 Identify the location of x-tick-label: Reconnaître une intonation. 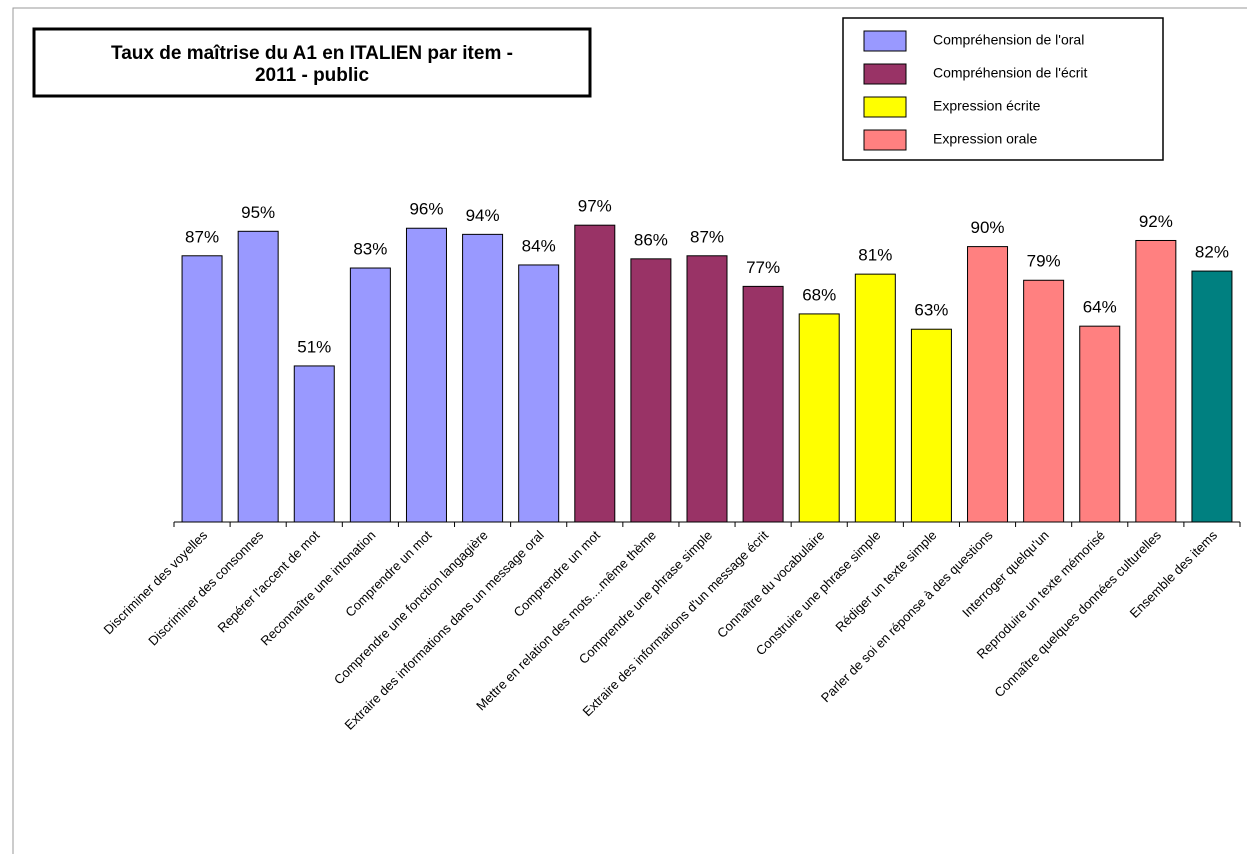
(317, 588).